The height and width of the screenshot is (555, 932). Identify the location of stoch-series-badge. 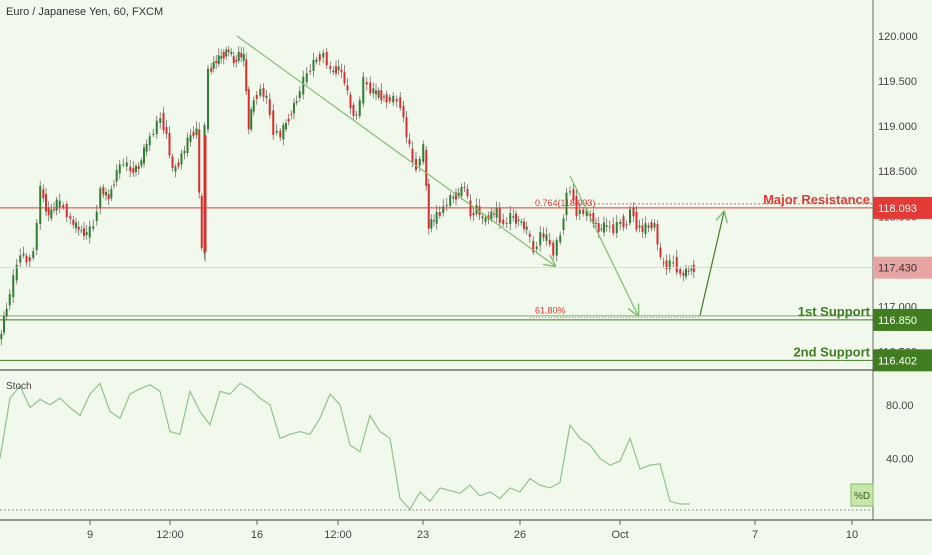
(862, 495).